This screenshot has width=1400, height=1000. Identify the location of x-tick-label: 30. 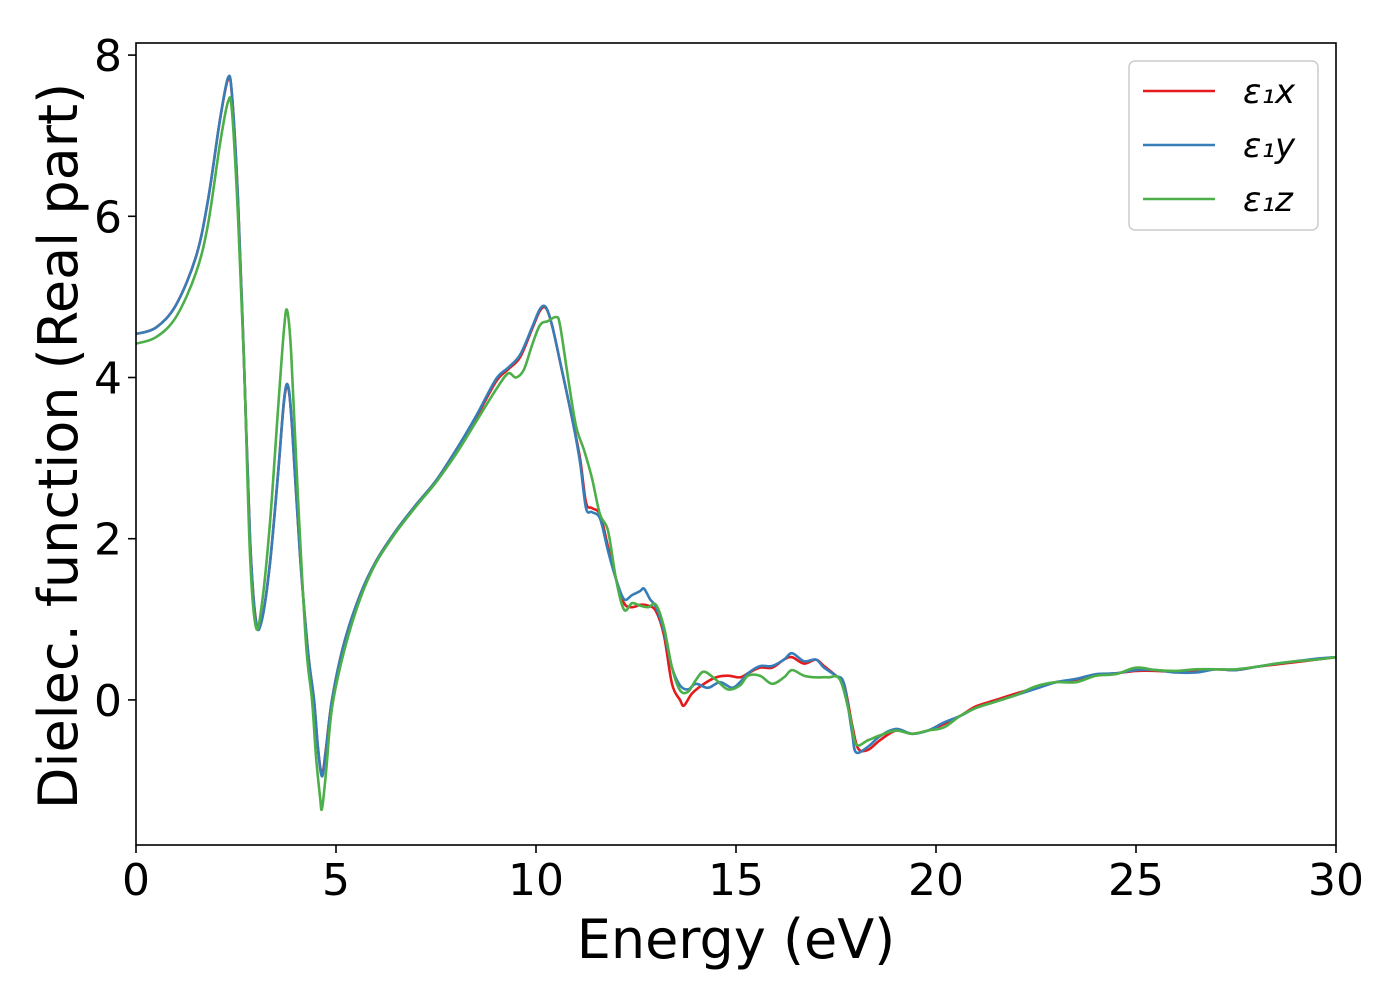
(1336, 880).